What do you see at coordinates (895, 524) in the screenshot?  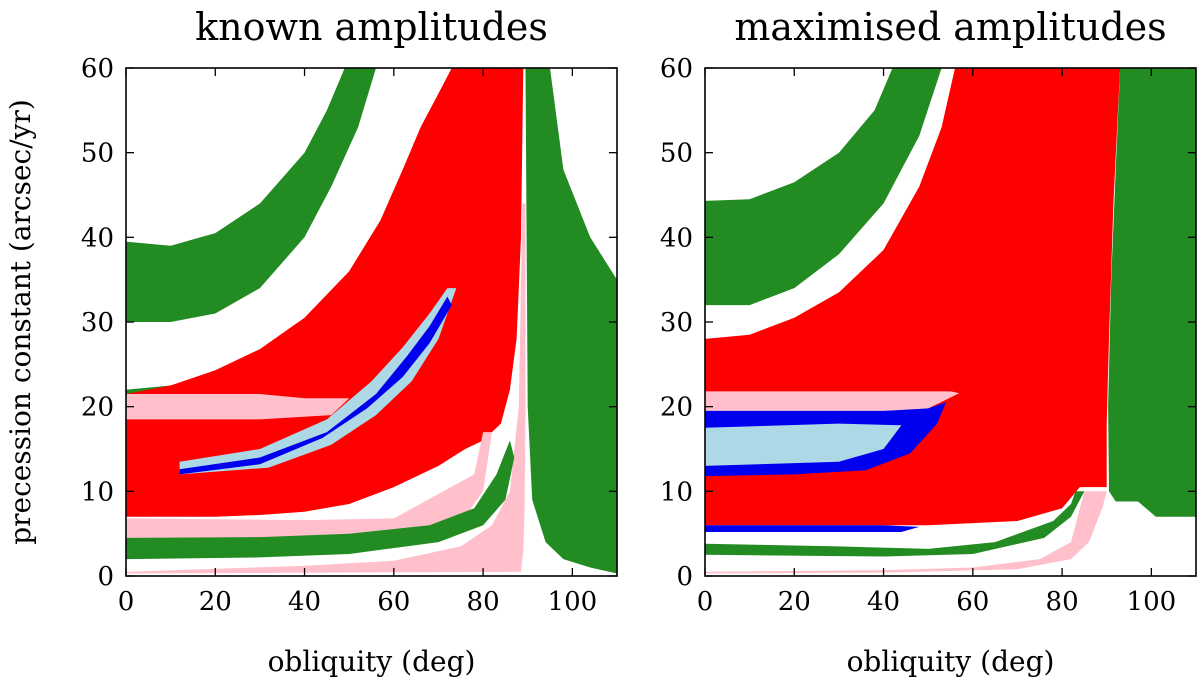 I see `region-green-lower-arcs` at bounding box center [895, 524].